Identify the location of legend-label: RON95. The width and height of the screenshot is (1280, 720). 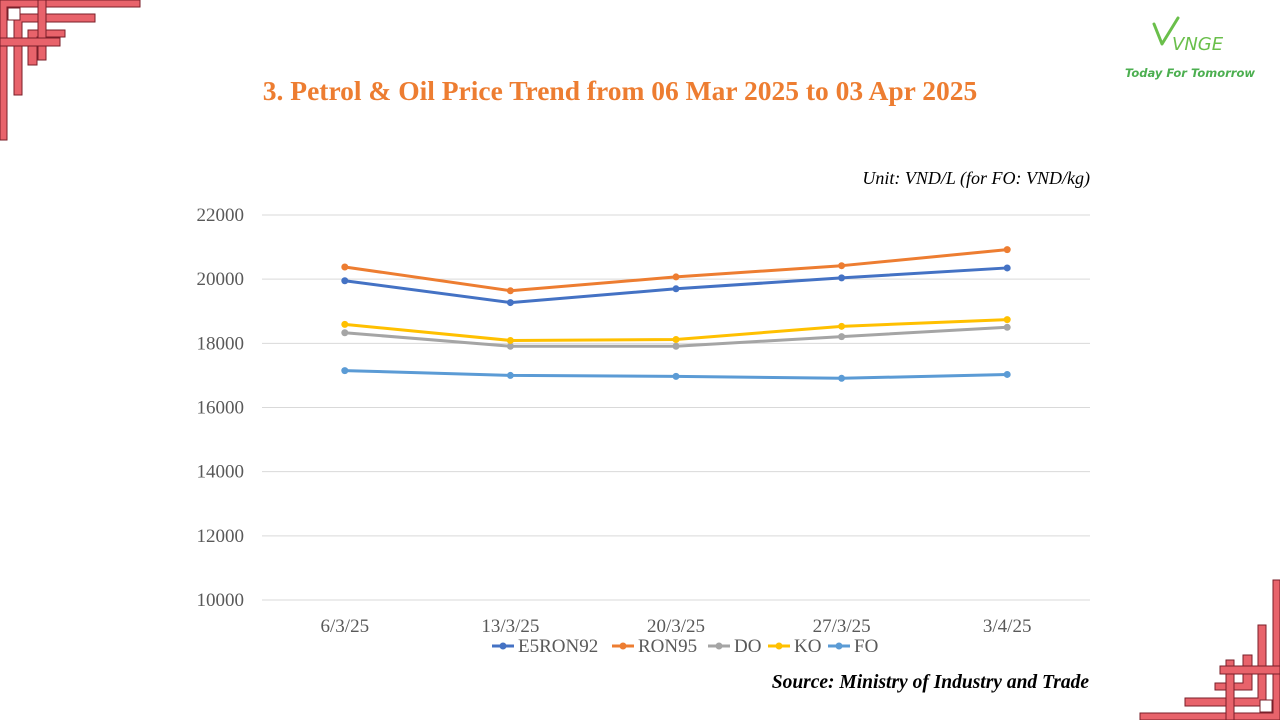
(667, 646).